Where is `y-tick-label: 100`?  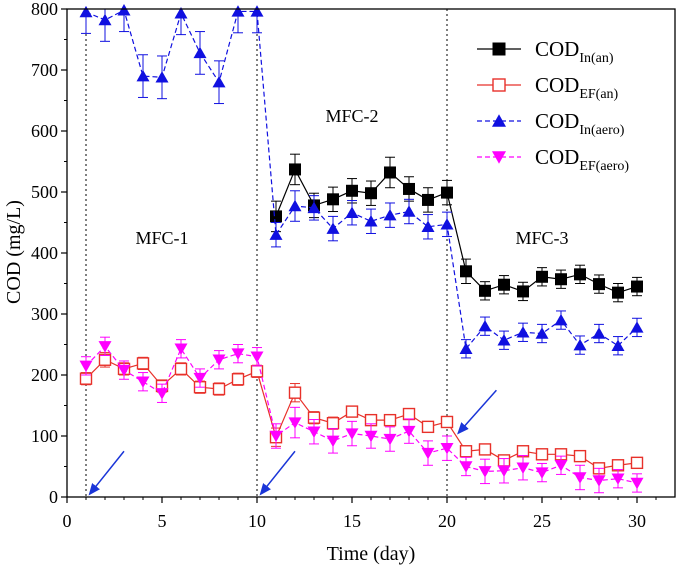
y-tick-label: 100 is located at coordinates (44, 436).